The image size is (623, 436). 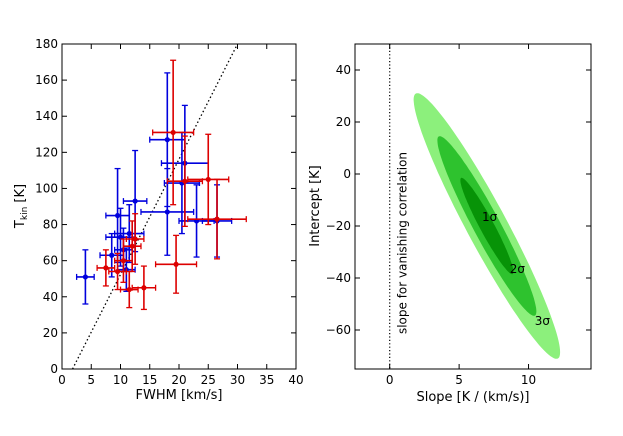 What do you see at coordinates (62, 380) in the screenshot?
I see `left-xtick-label: 0` at bounding box center [62, 380].